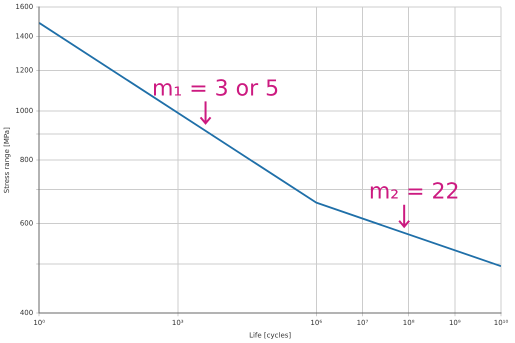 The width and height of the screenshot is (515, 343). What do you see at coordinates (216, 89) in the screenshot?
I see `annotation: m₁ = 3 or 5` at bounding box center [216, 89].